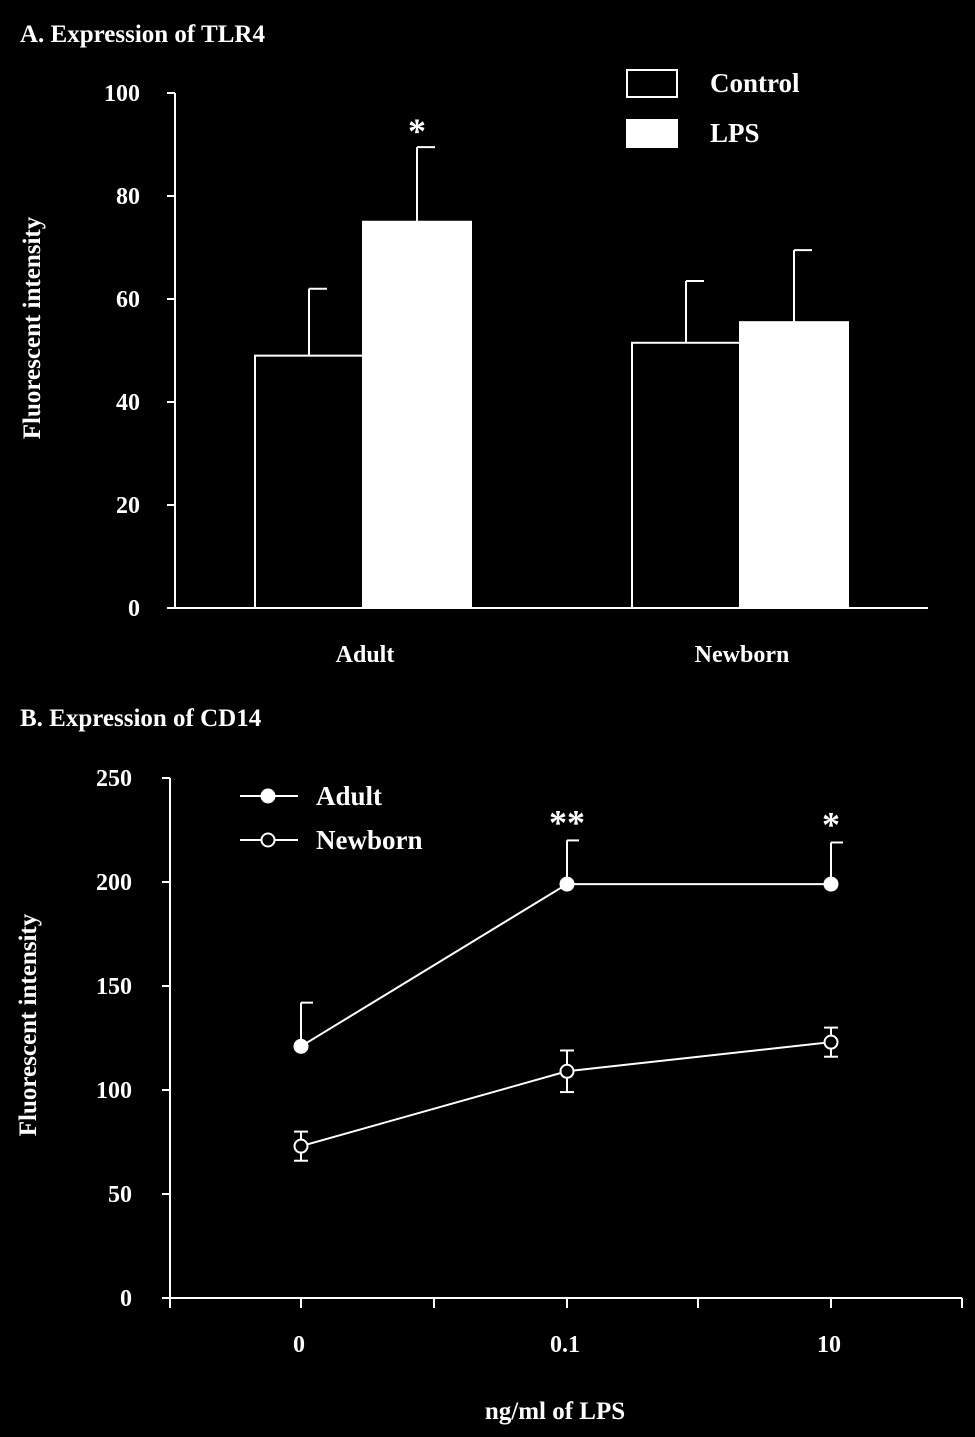 The width and height of the screenshot is (975, 1437). Describe the element at coordinates (114, 779) in the screenshot. I see `panel-b-y-tick-label: 250` at that location.